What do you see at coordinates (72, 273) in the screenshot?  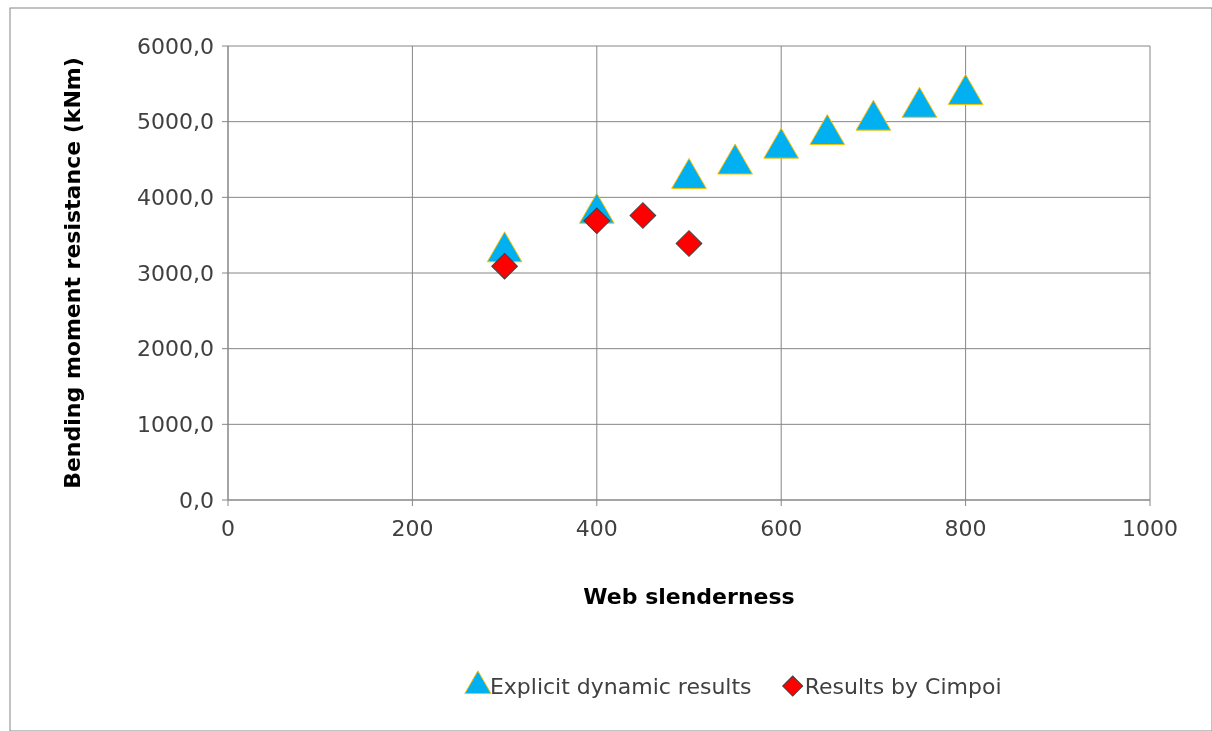 I see `y-axis-title: Bending moment resistance (kNm)` at bounding box center [72, 273].